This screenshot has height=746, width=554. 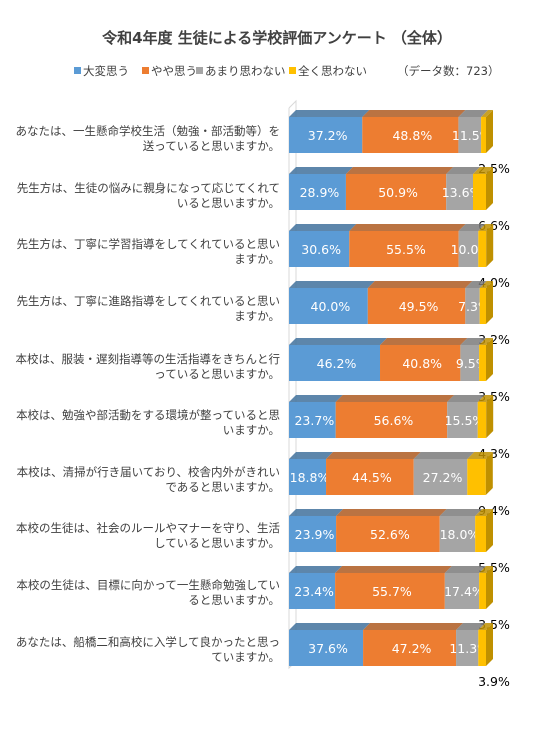 What do you see at coordinates (462, 192) in the screenshot?
I see `data-label-r1-s2: 13.6%` at bounding box center [462, 192].